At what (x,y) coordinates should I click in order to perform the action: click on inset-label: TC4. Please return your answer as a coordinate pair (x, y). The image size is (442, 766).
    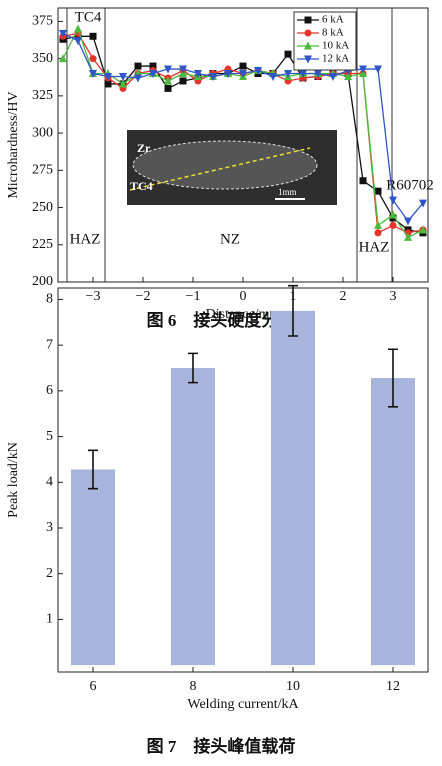
    Looking at the image, I should click on (141, 186).